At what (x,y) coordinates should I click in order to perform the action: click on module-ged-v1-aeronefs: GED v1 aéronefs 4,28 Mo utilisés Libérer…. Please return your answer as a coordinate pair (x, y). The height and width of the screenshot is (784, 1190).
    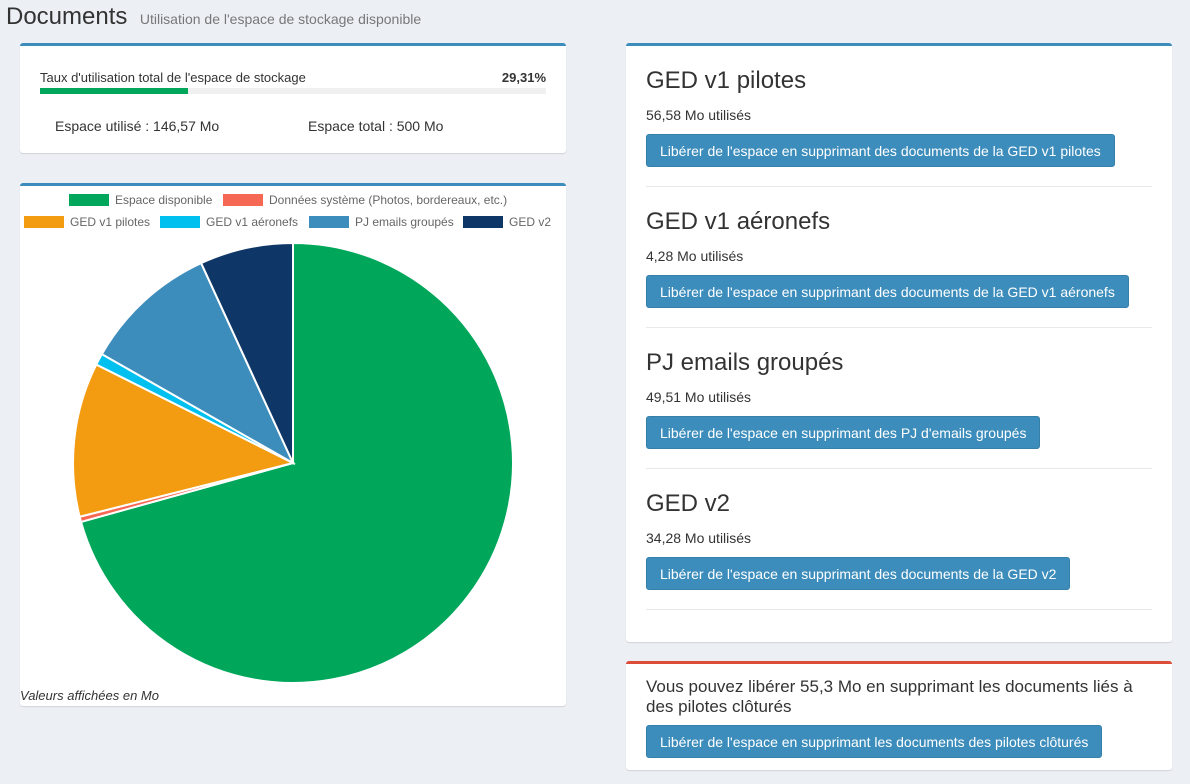
    Looking at the image, I should click on (899, 257).